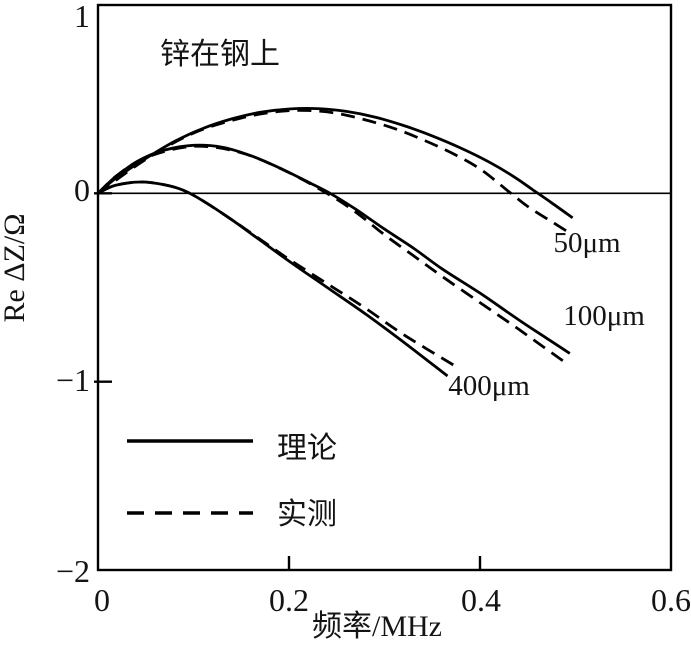 The height and width of the screenshot is (647, 691). What do you see at coordinates (102, 600) in the screenshot?
I see `x-tick-label-0: 0` at bounding box center [102, 600].